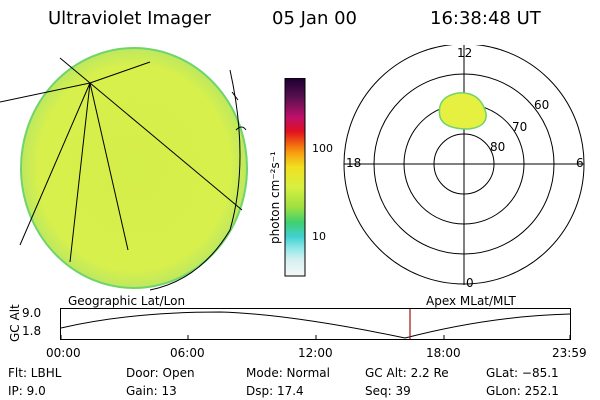  Describe the element at coordinates (239, 111) in the screenshot. I see `coastline-detail` at that location.